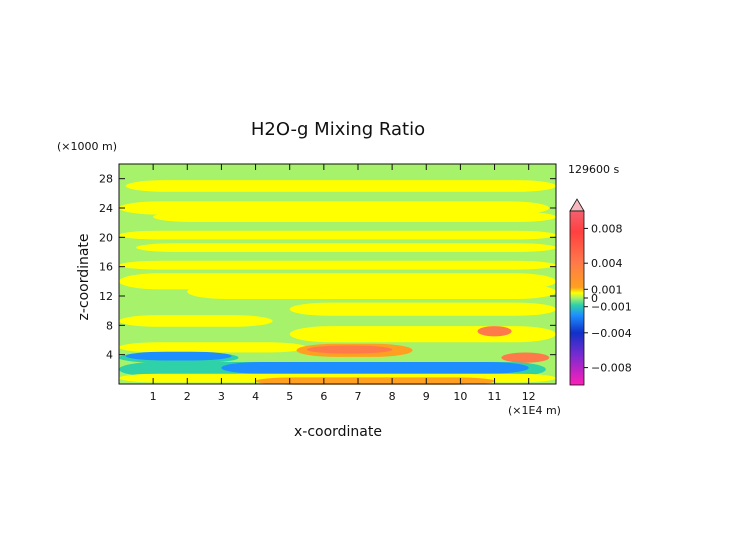 The height and width of the screenshot is (536, 752). Describe the element at coordinates (106, 267) in the screenshot. I see `y-tick-label: 16` at that location.